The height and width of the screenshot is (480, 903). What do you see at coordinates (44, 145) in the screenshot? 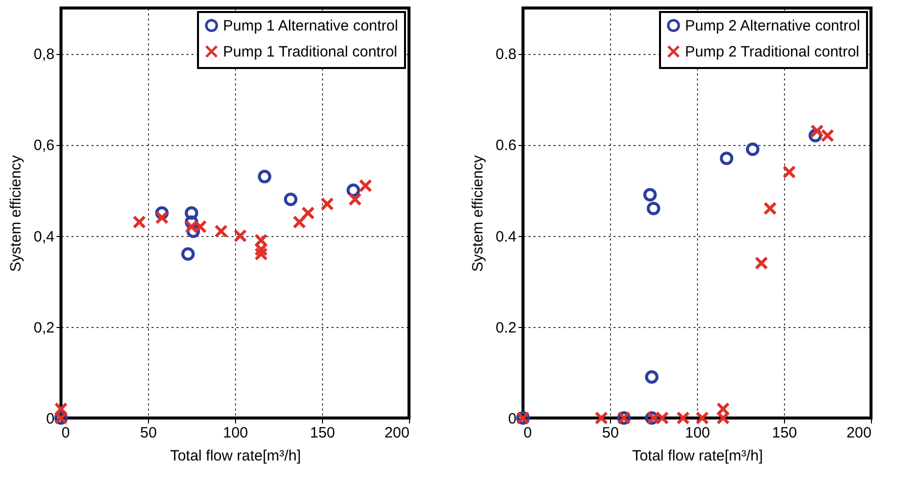
I see `y-tick-label: 0,6` at bounding box center [44, 145].